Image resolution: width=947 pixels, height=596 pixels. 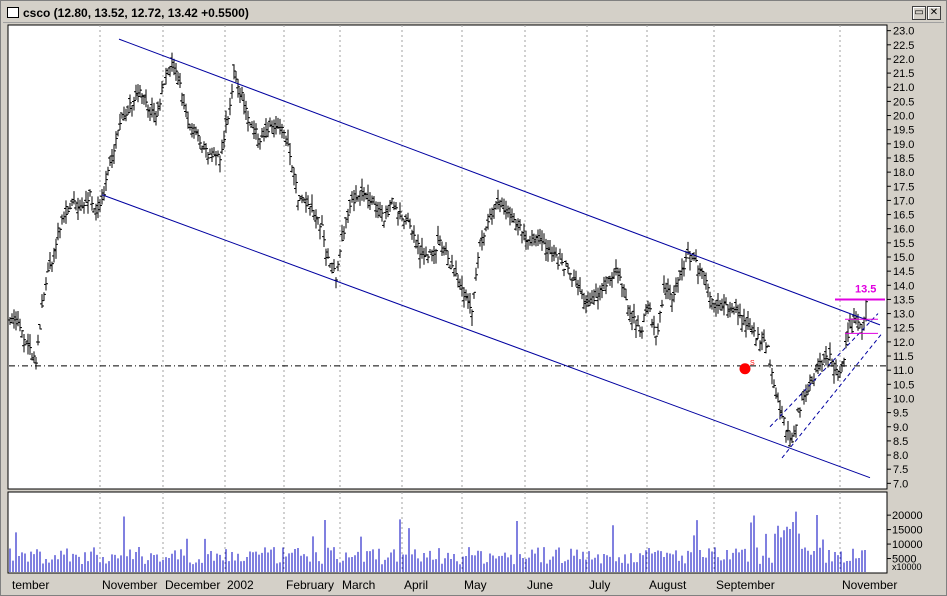 I want to click on price-tick-label: 20.5, so click(x=903, y=102).